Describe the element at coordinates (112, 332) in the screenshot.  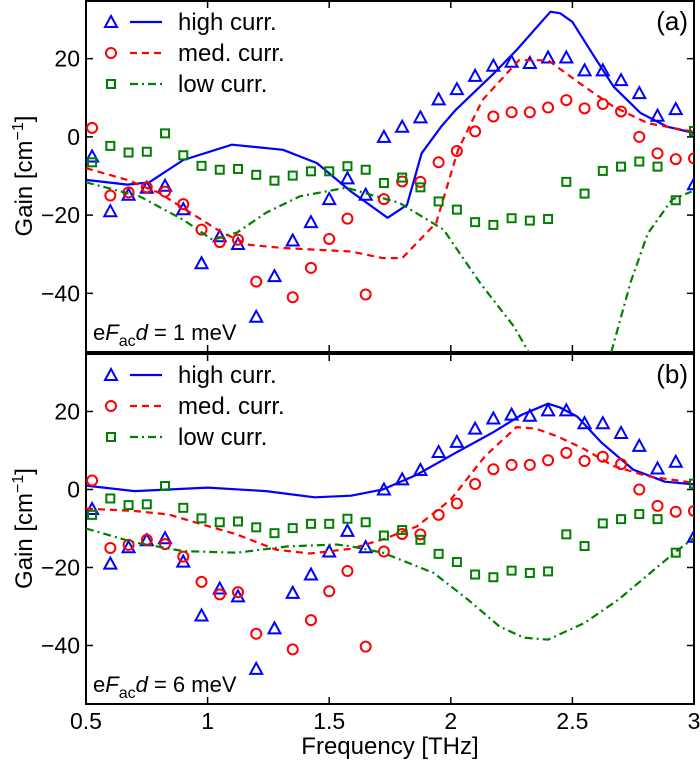
I see `annotation-F: F` at that location.